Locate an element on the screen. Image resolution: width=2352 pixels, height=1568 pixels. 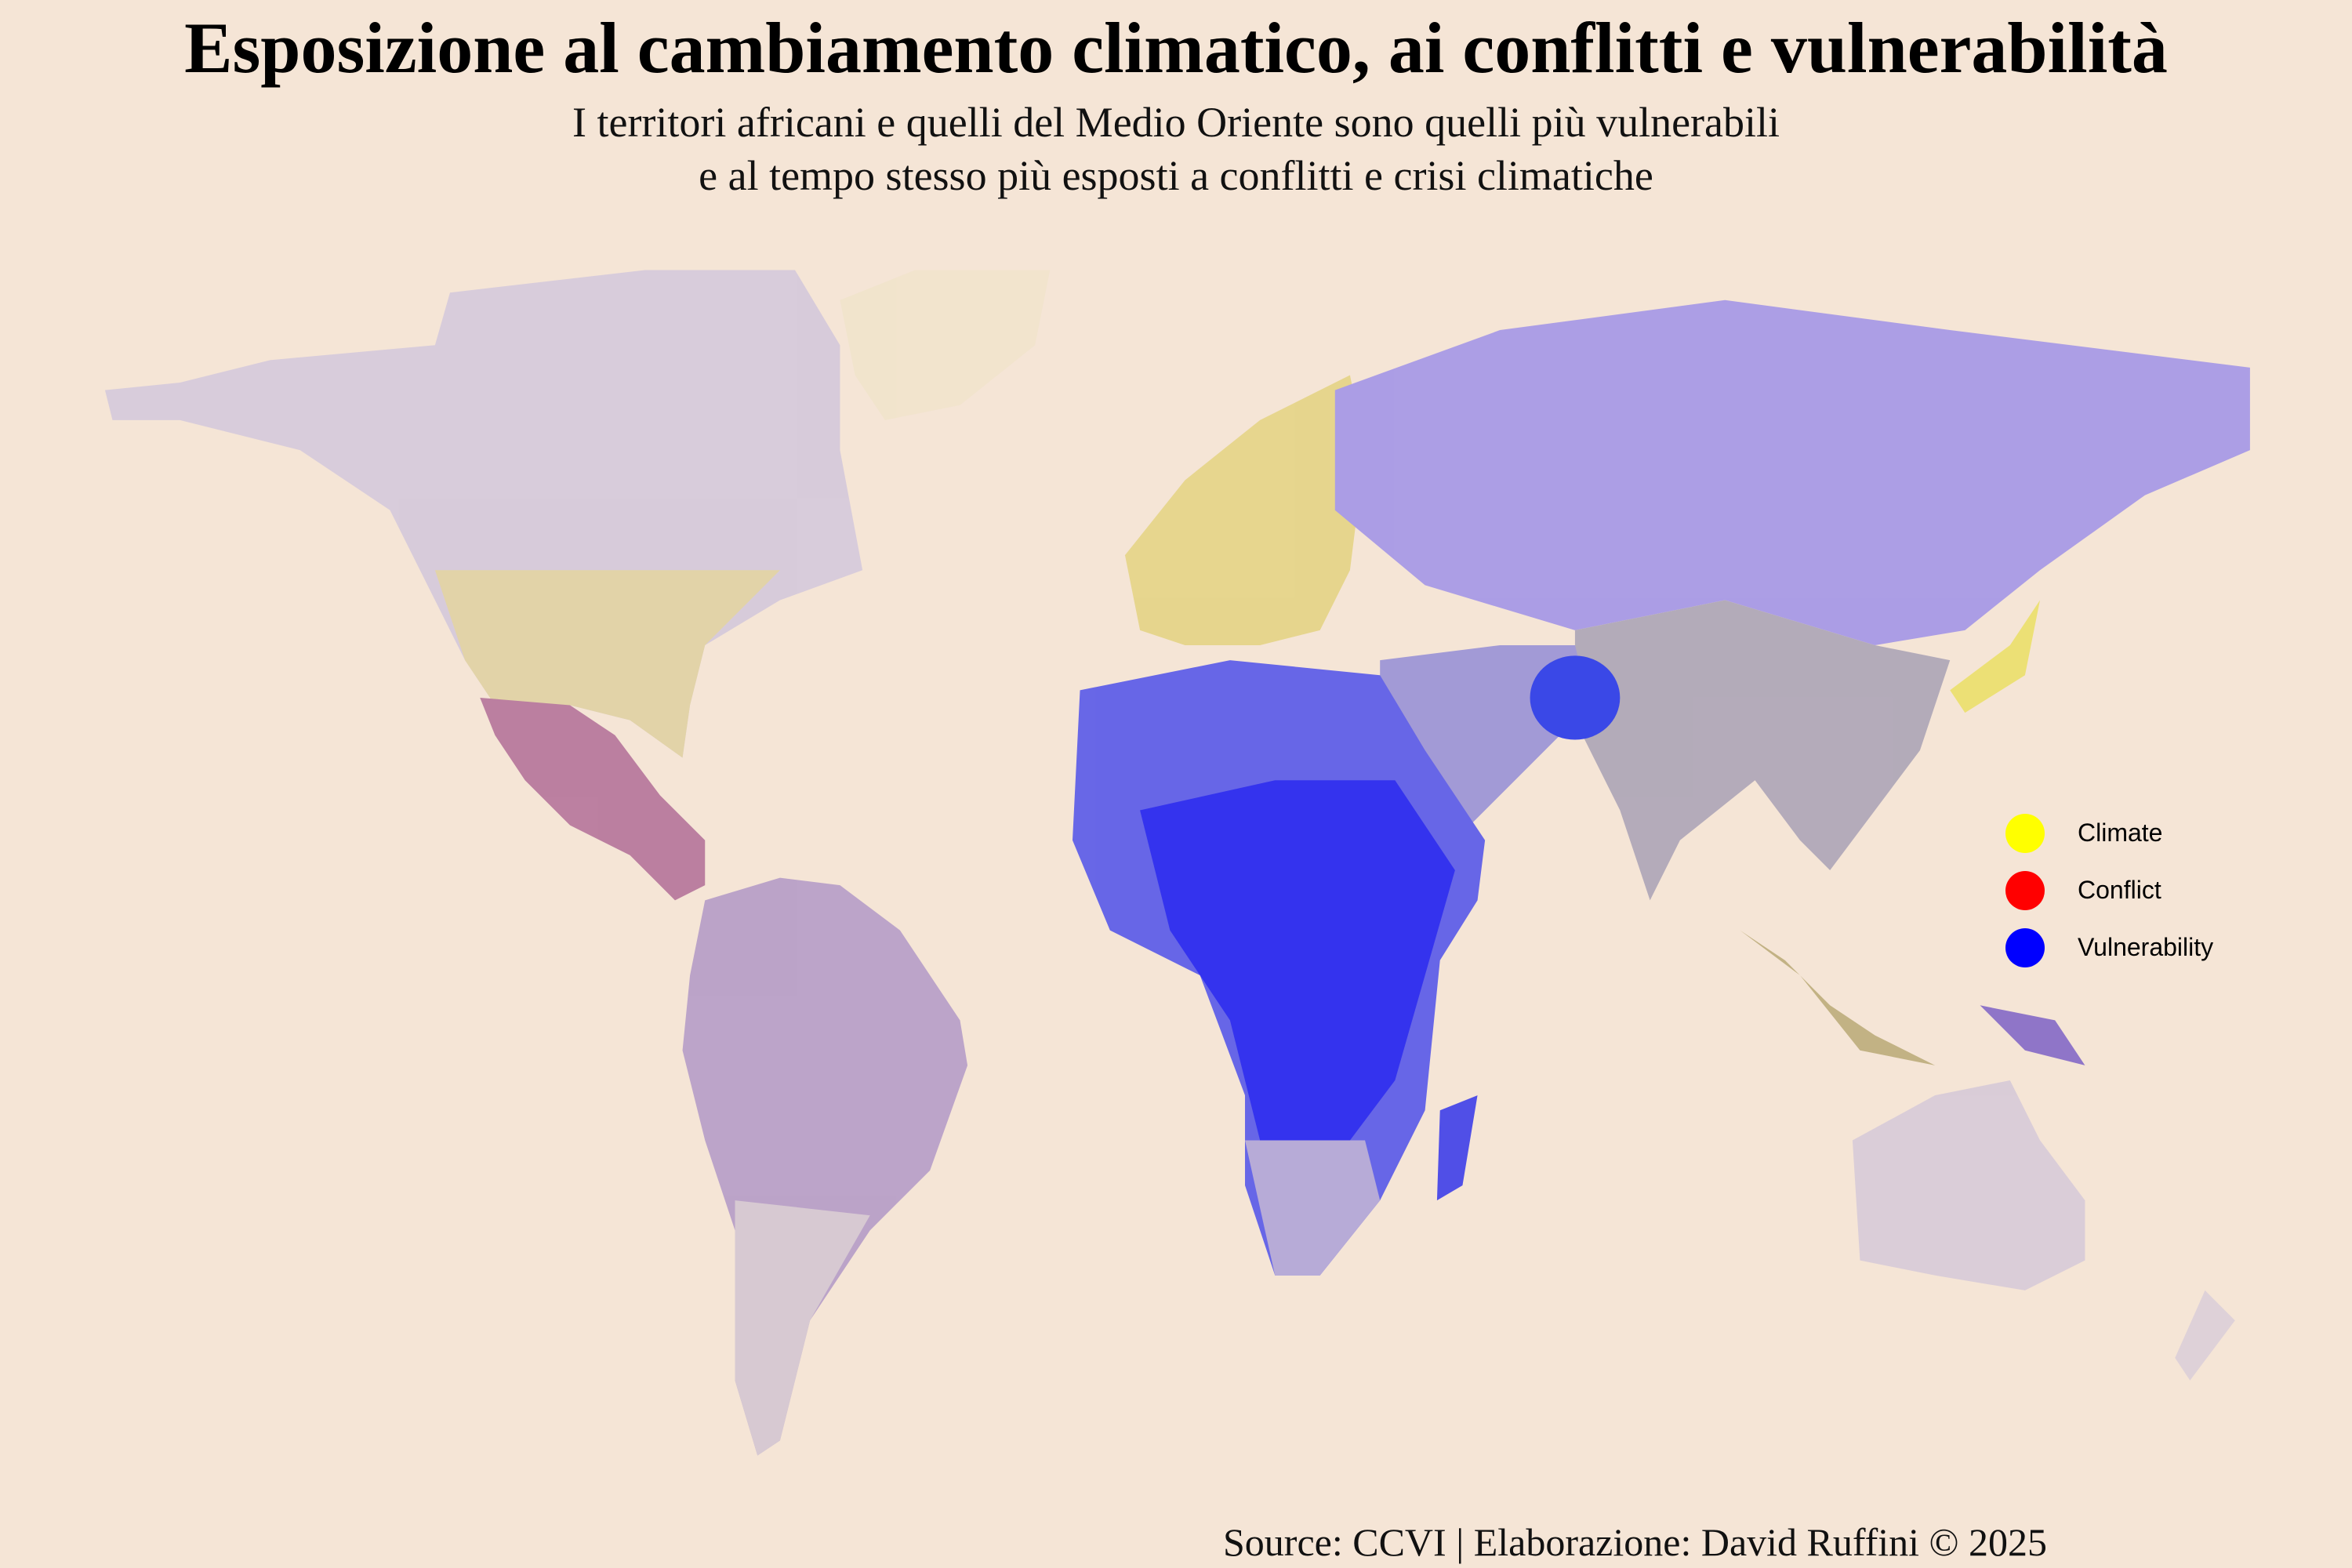
region-europe is located at coordinates (1245, 510).